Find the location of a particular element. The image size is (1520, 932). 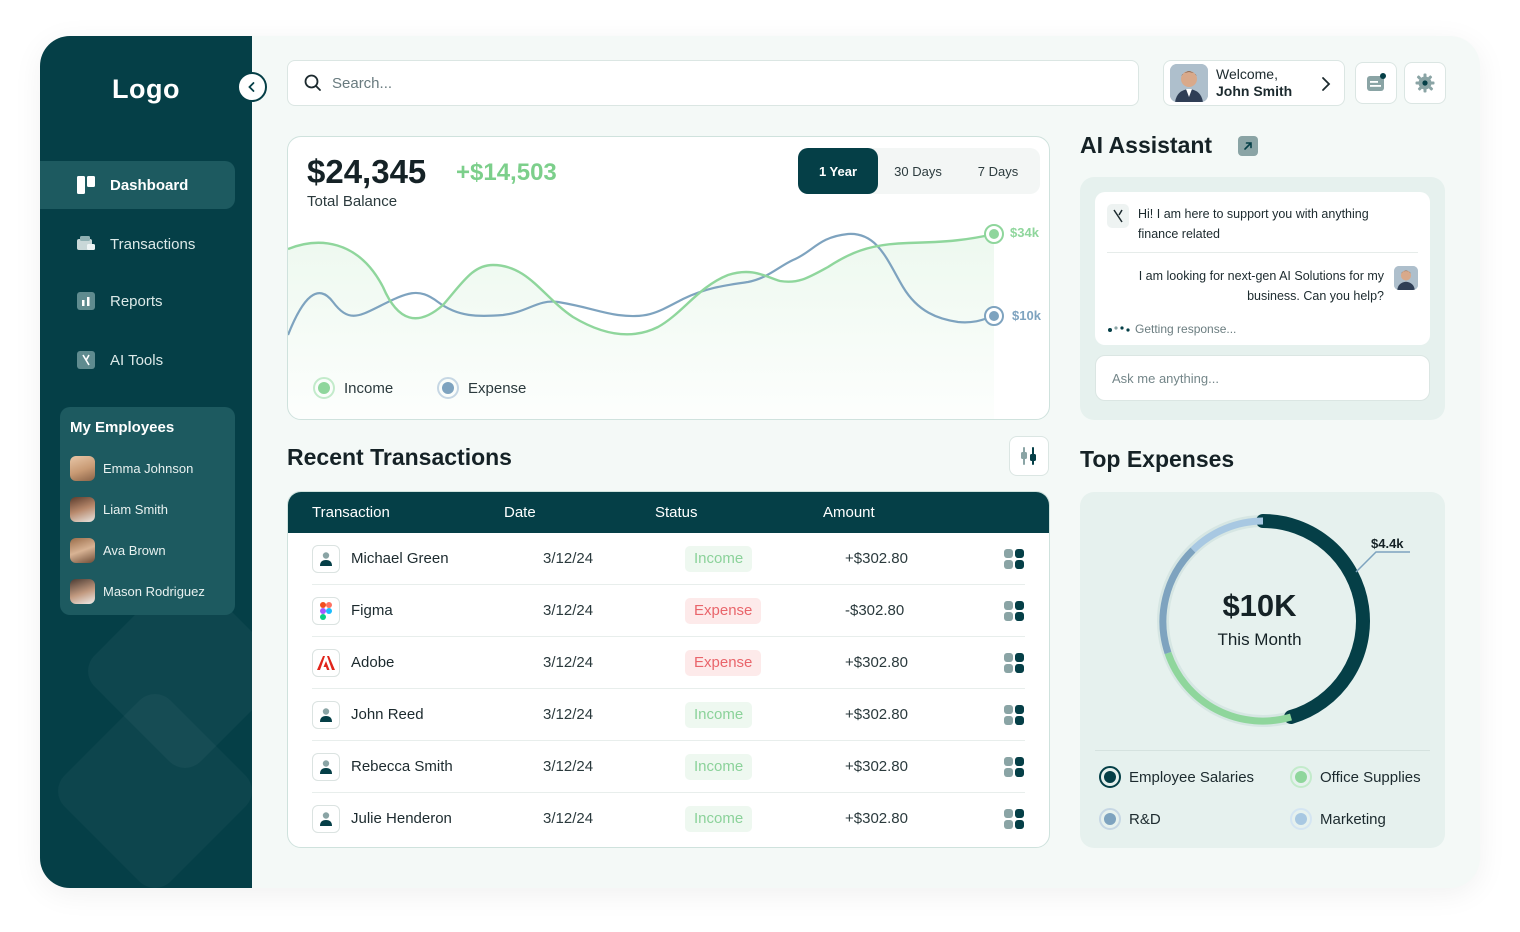

search-bar is located at coordinates (713, 83).